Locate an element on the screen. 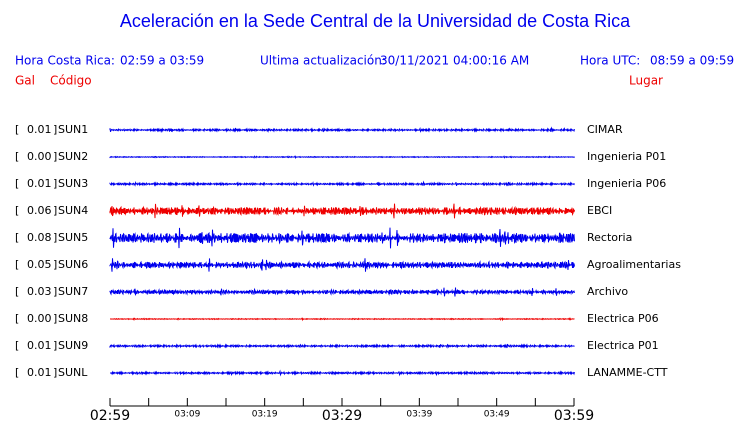 This screenshot has width=740, height=423. station-place: Archivo is located at coordinates (607, 291).